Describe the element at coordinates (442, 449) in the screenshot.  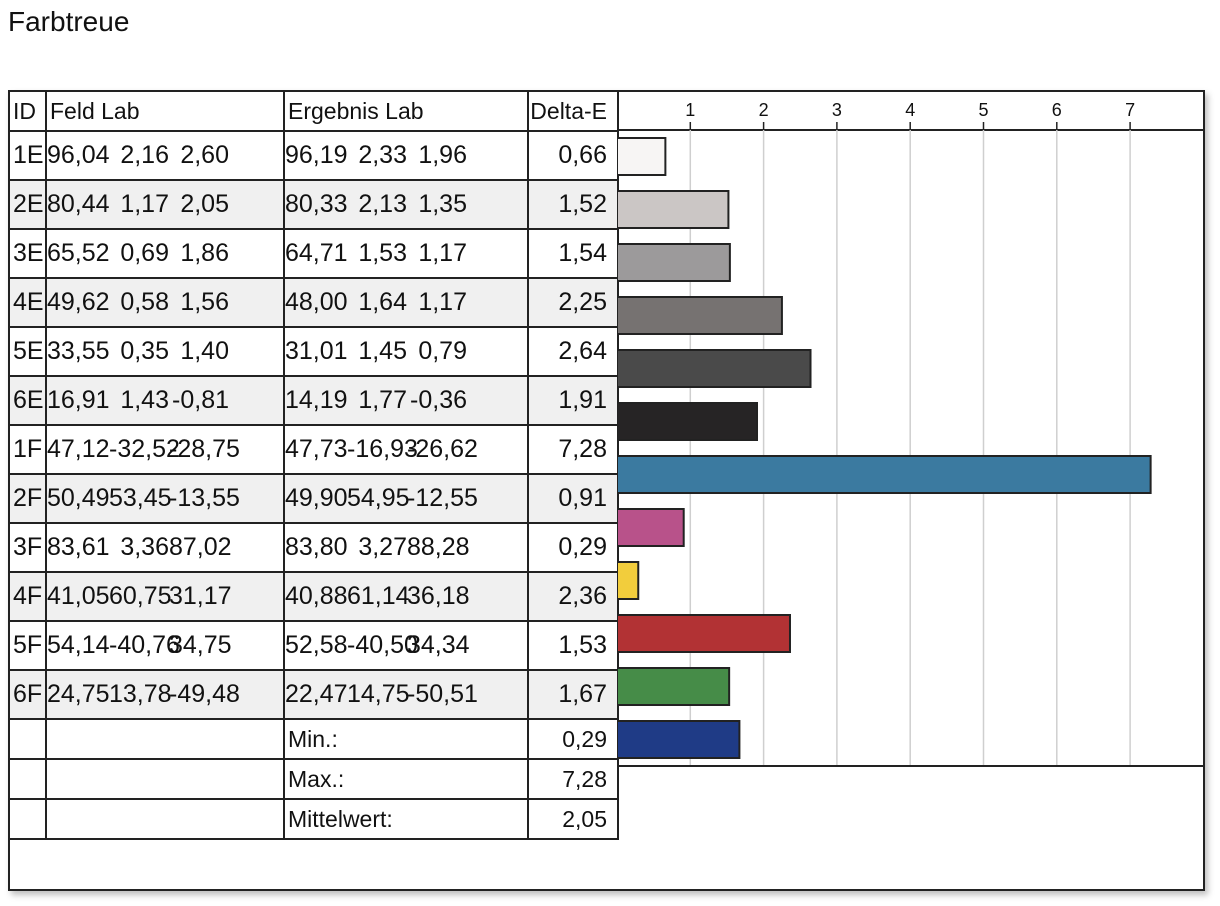
I see `ergebnis-lab-value: -26,62` at that location.